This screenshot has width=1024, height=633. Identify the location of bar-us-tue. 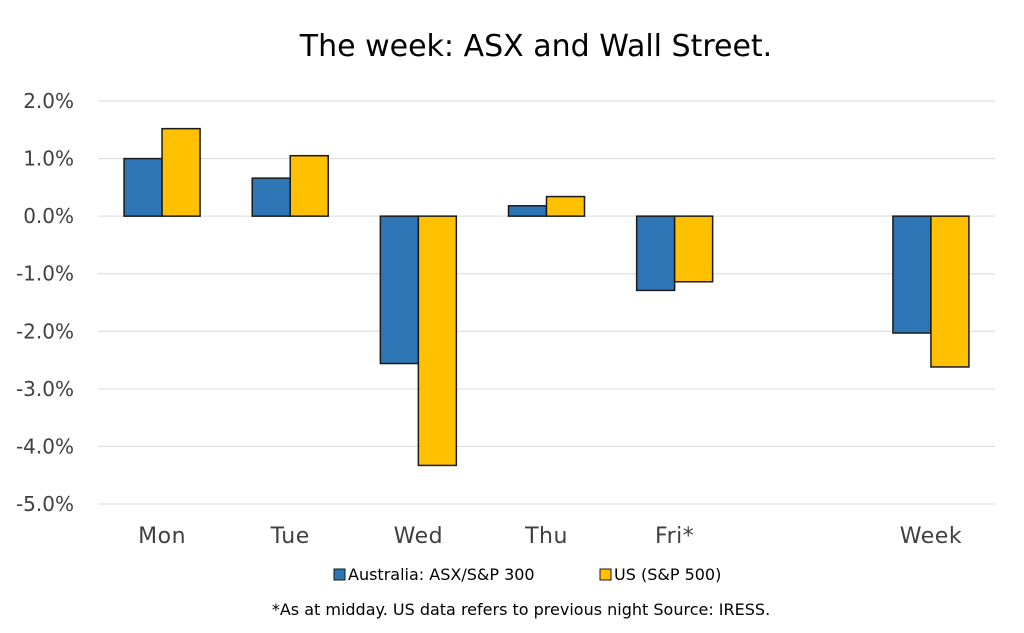
(309, 185).